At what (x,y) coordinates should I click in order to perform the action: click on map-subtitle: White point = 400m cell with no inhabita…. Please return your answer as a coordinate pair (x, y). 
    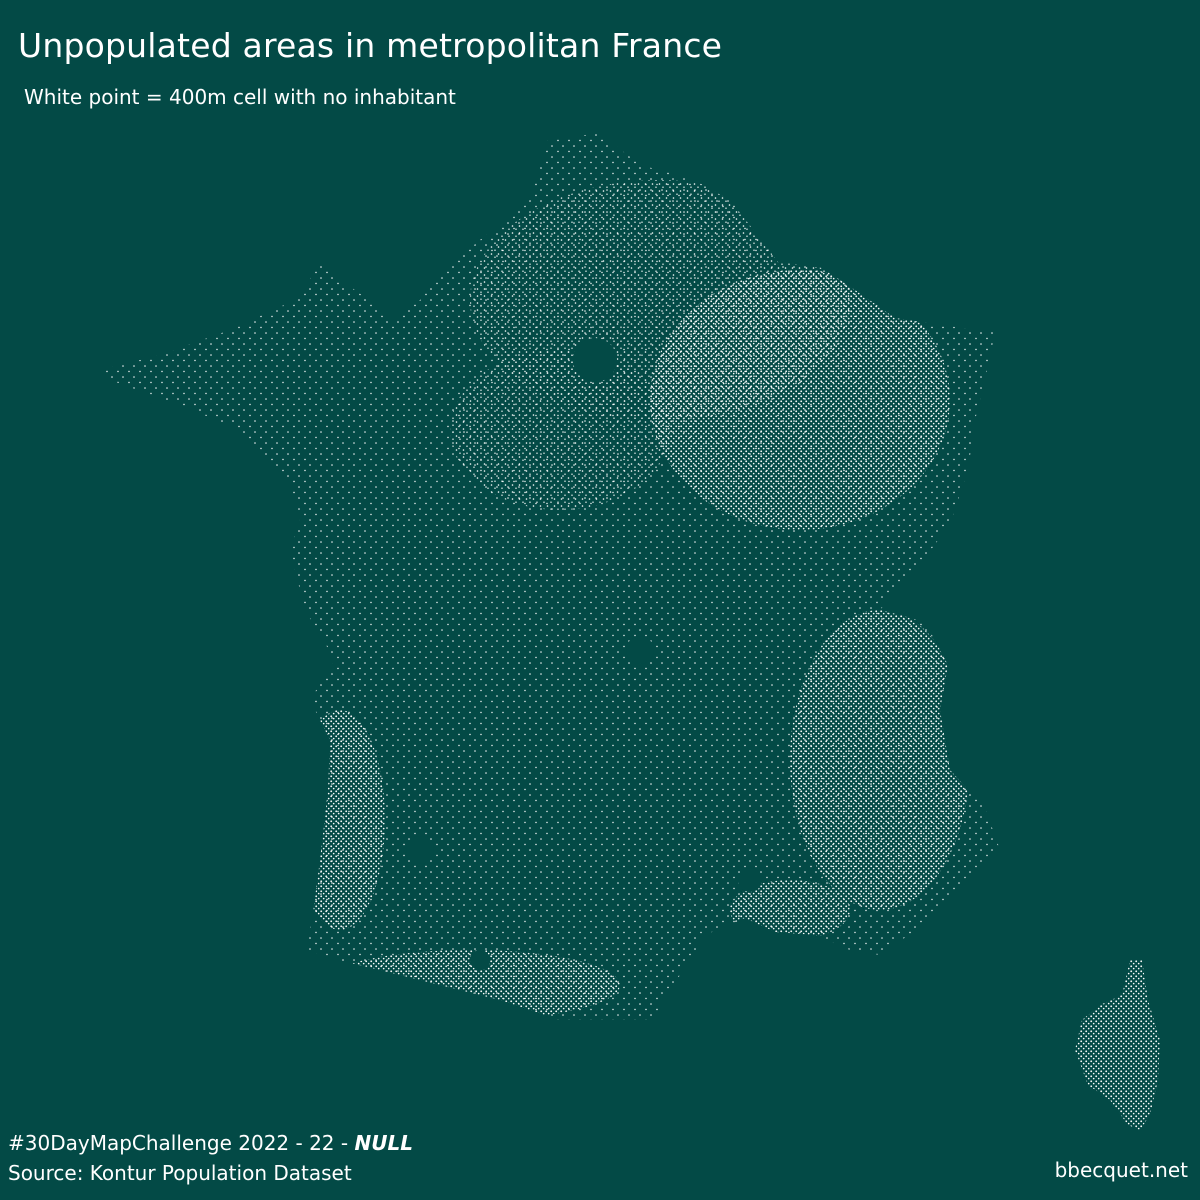
    Looking at the image, I should click on (240, 97).